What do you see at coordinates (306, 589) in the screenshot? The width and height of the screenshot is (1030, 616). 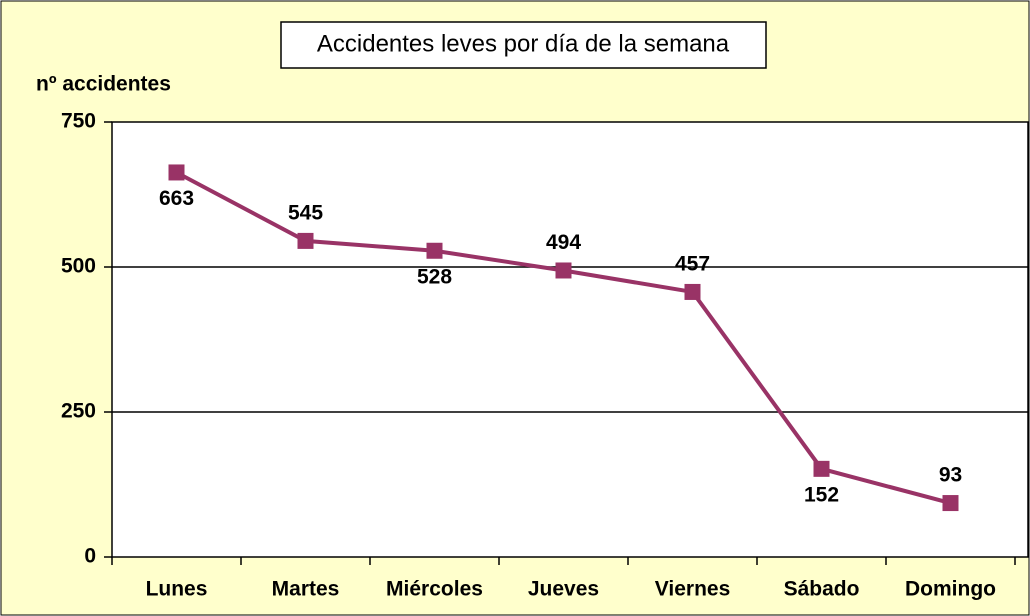 I see `x-tick-label: Martes` at bounding box center [306, 589].